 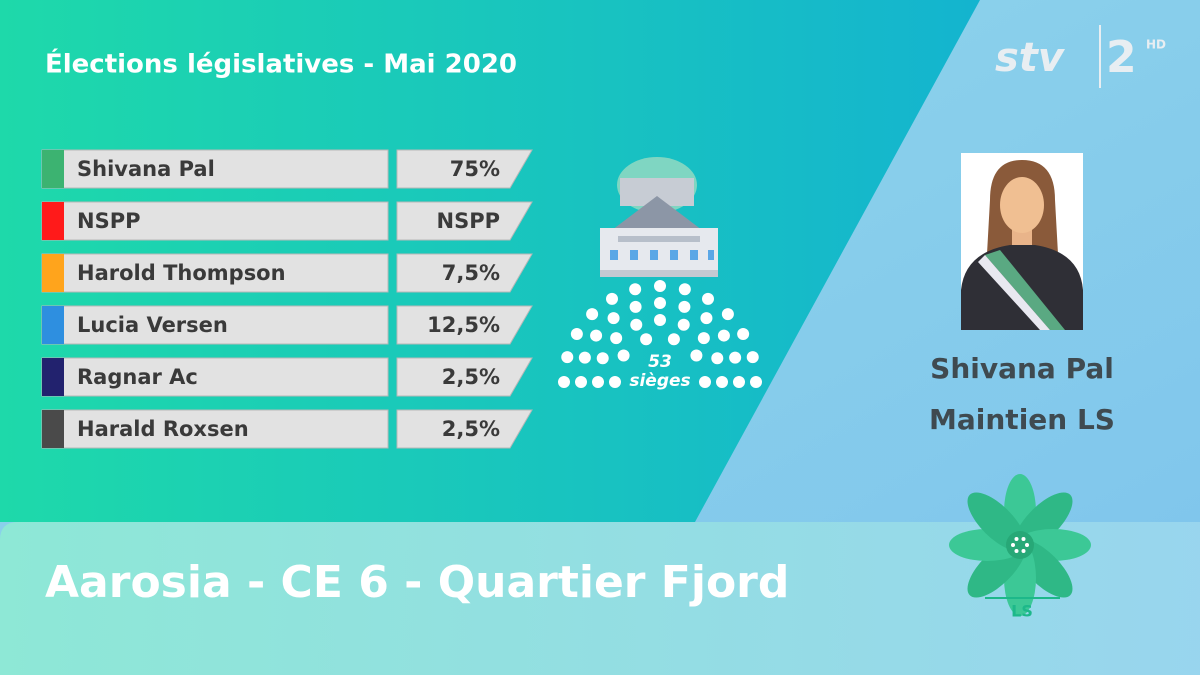 What do you see at coordinates (108, 221) in the screenshot?
I see `candidate-name: NSPP` at bounding box center [108, 221].